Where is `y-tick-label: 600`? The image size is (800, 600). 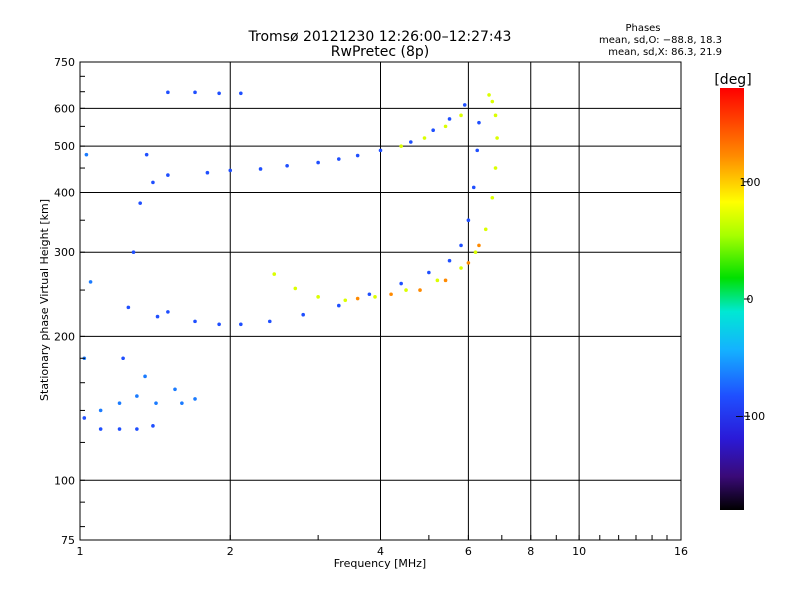 y-tick-label: 600 is located at coordinates (64, 108).